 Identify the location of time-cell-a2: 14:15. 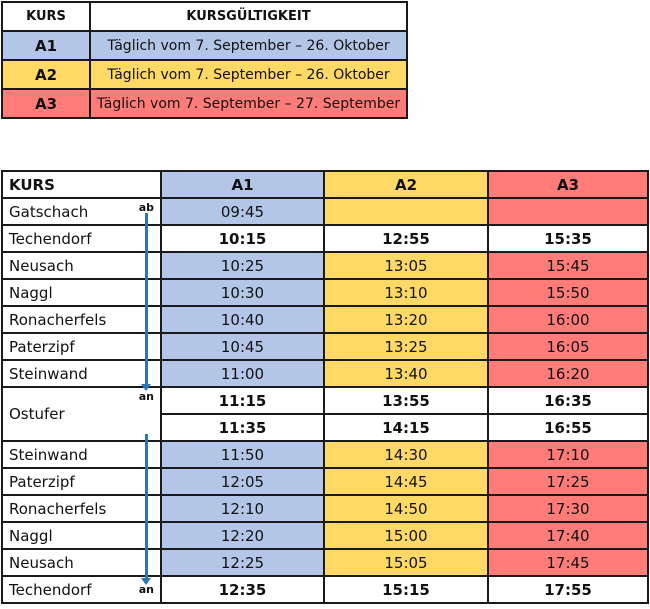
(406, 427).